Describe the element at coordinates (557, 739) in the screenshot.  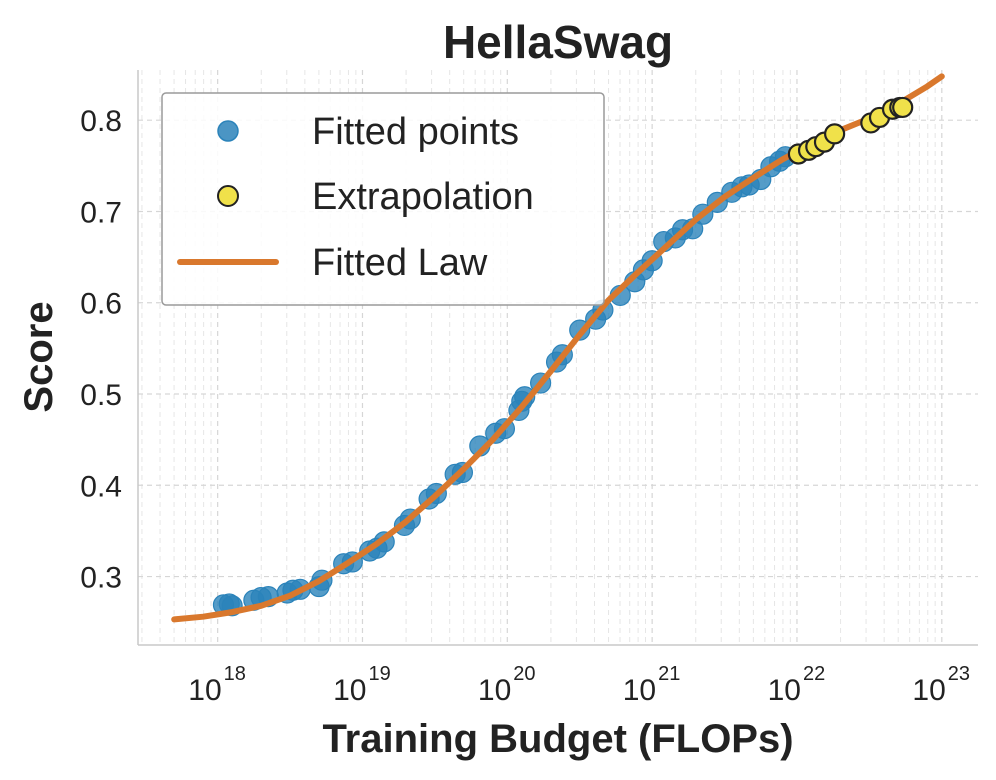
I see `x-axis-label: Training Budget (FLOPs)` at that location.